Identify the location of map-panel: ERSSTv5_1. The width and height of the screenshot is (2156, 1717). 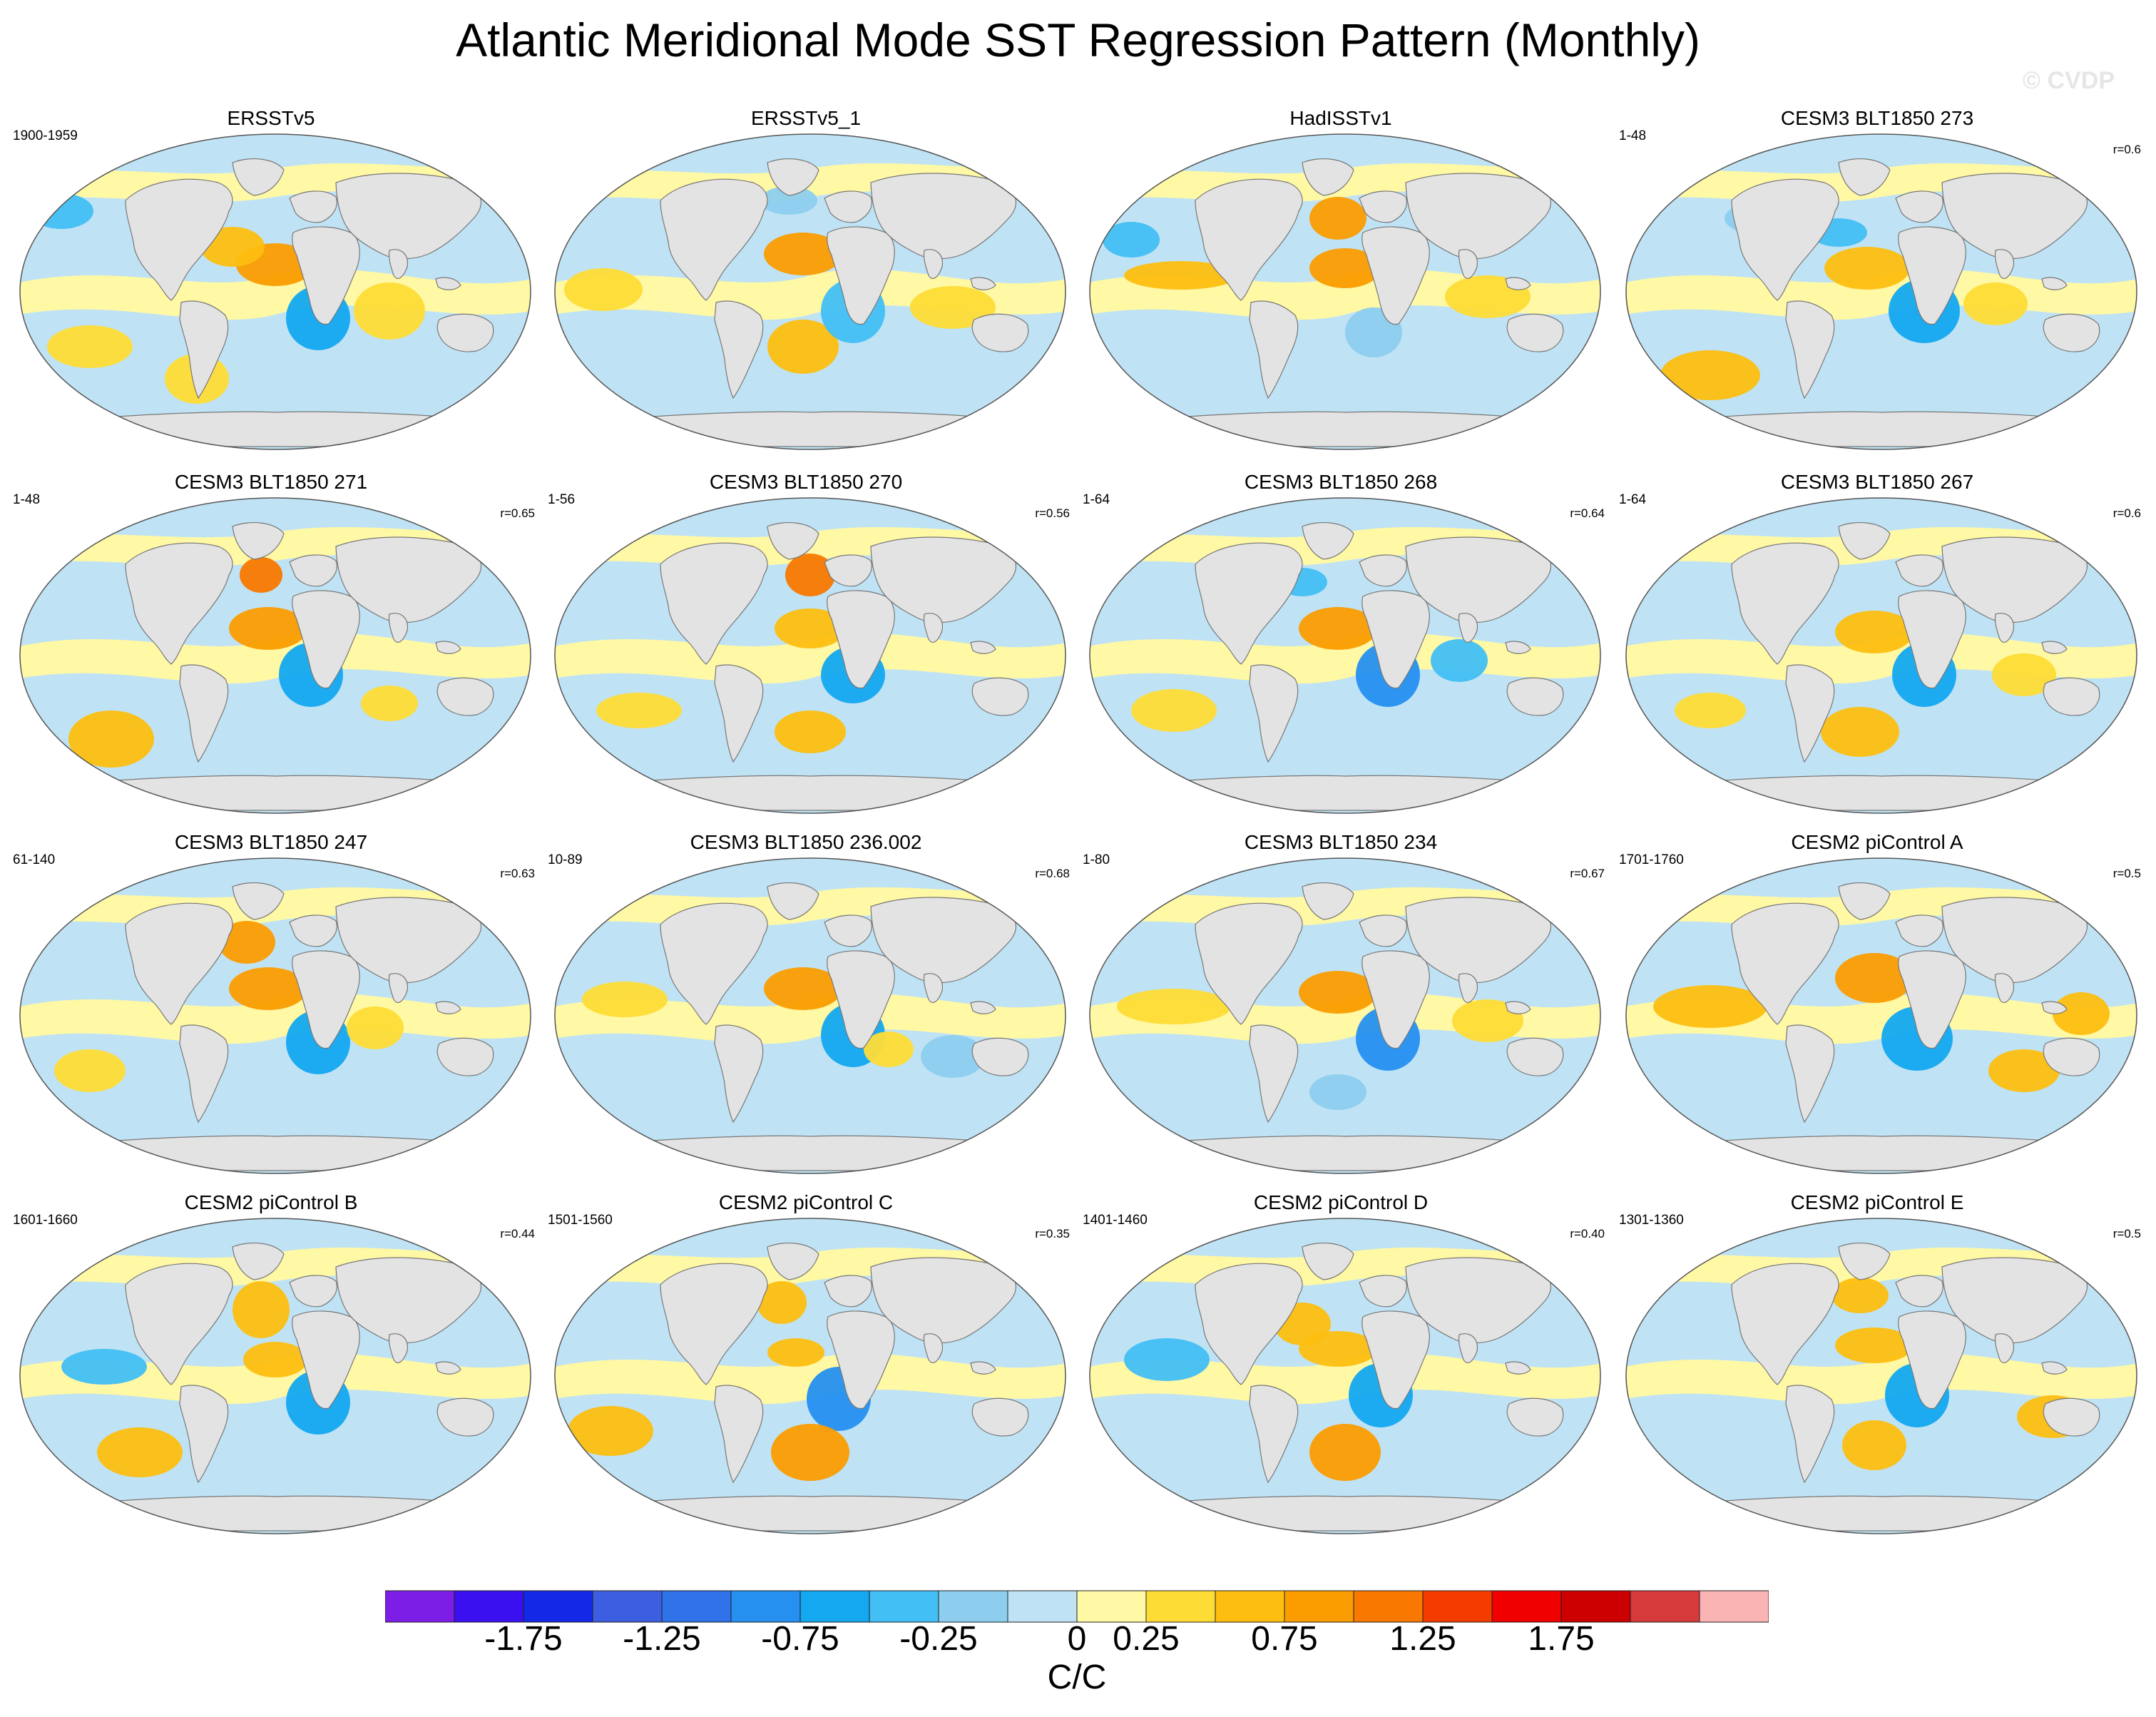
(806, 285).